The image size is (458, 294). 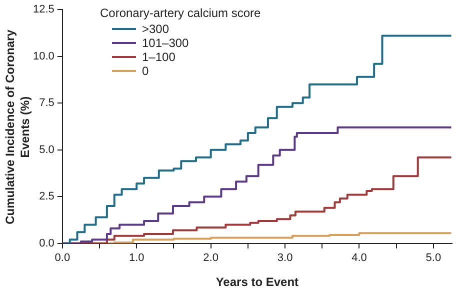 I want to click on x-tick-label: 4.0, so click(x=359, y=258).